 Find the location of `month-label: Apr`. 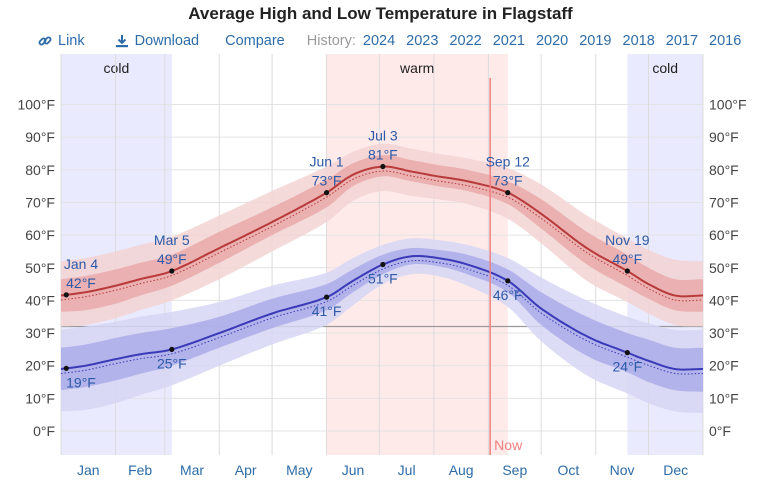

month-label: Apr is located at coordinates (246, 470).